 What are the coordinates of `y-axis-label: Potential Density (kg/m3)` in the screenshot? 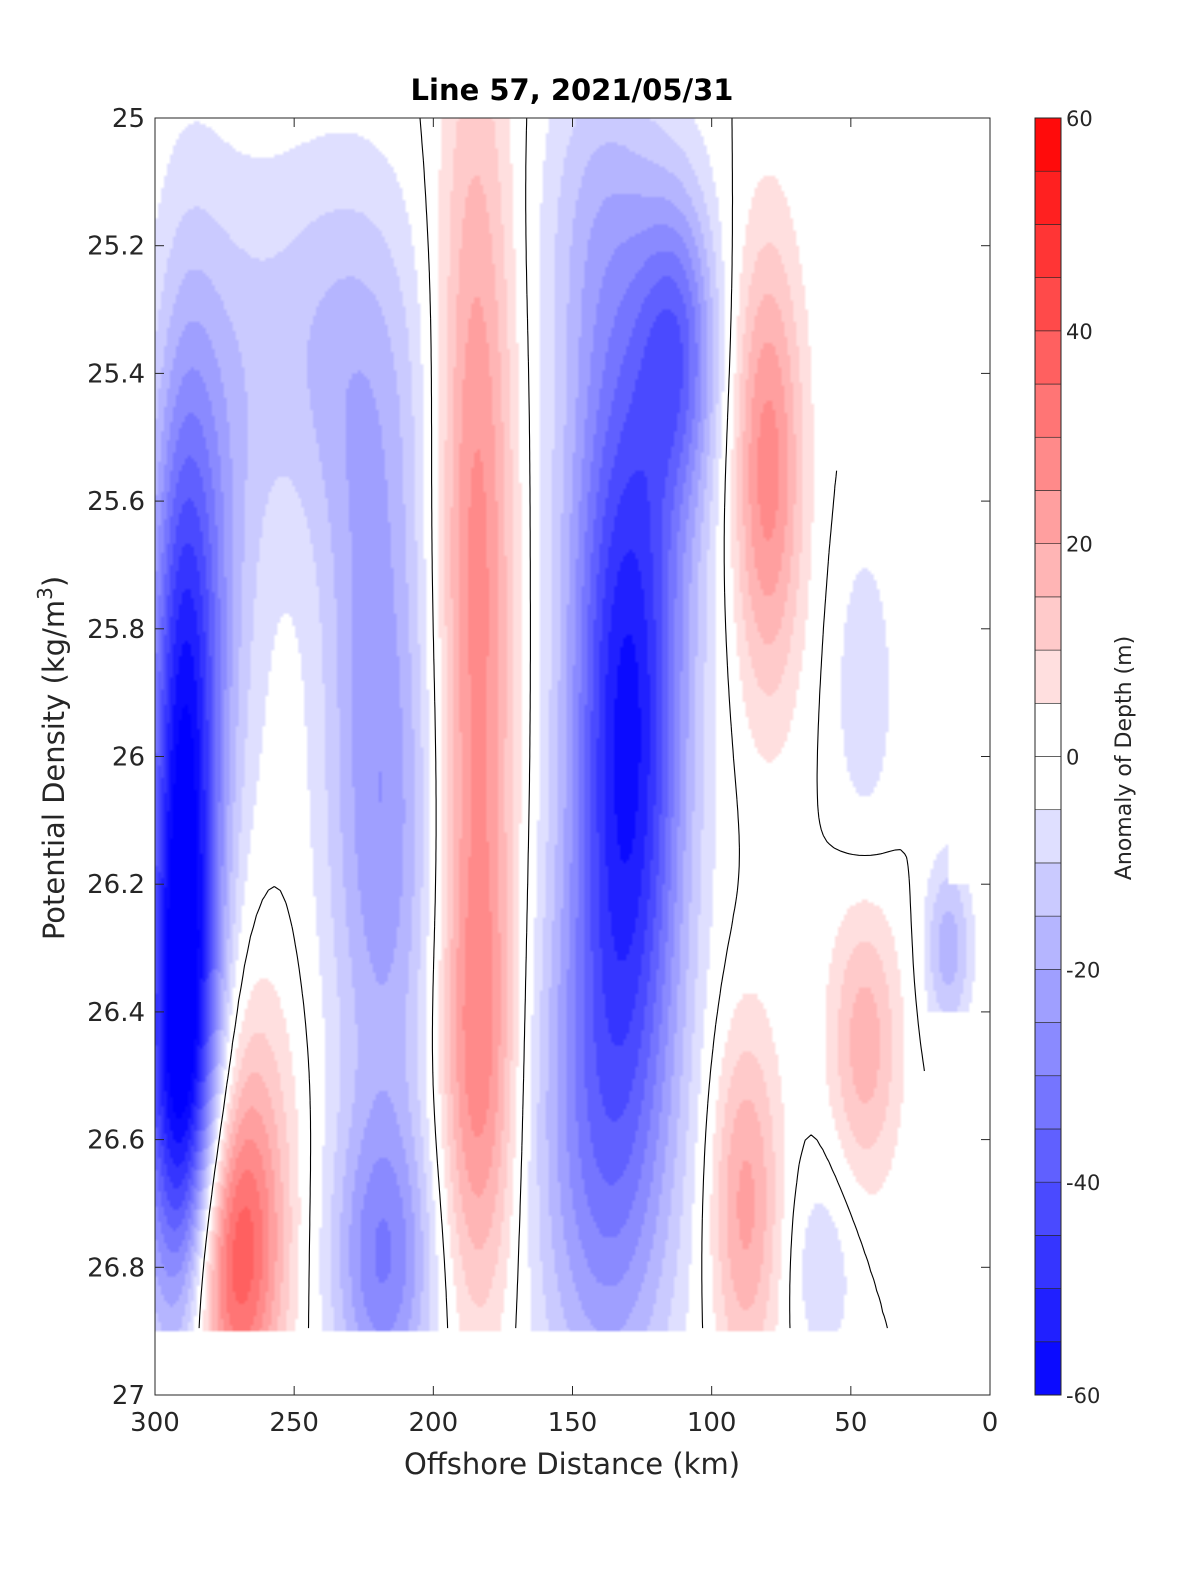 It's located at (52, 758).